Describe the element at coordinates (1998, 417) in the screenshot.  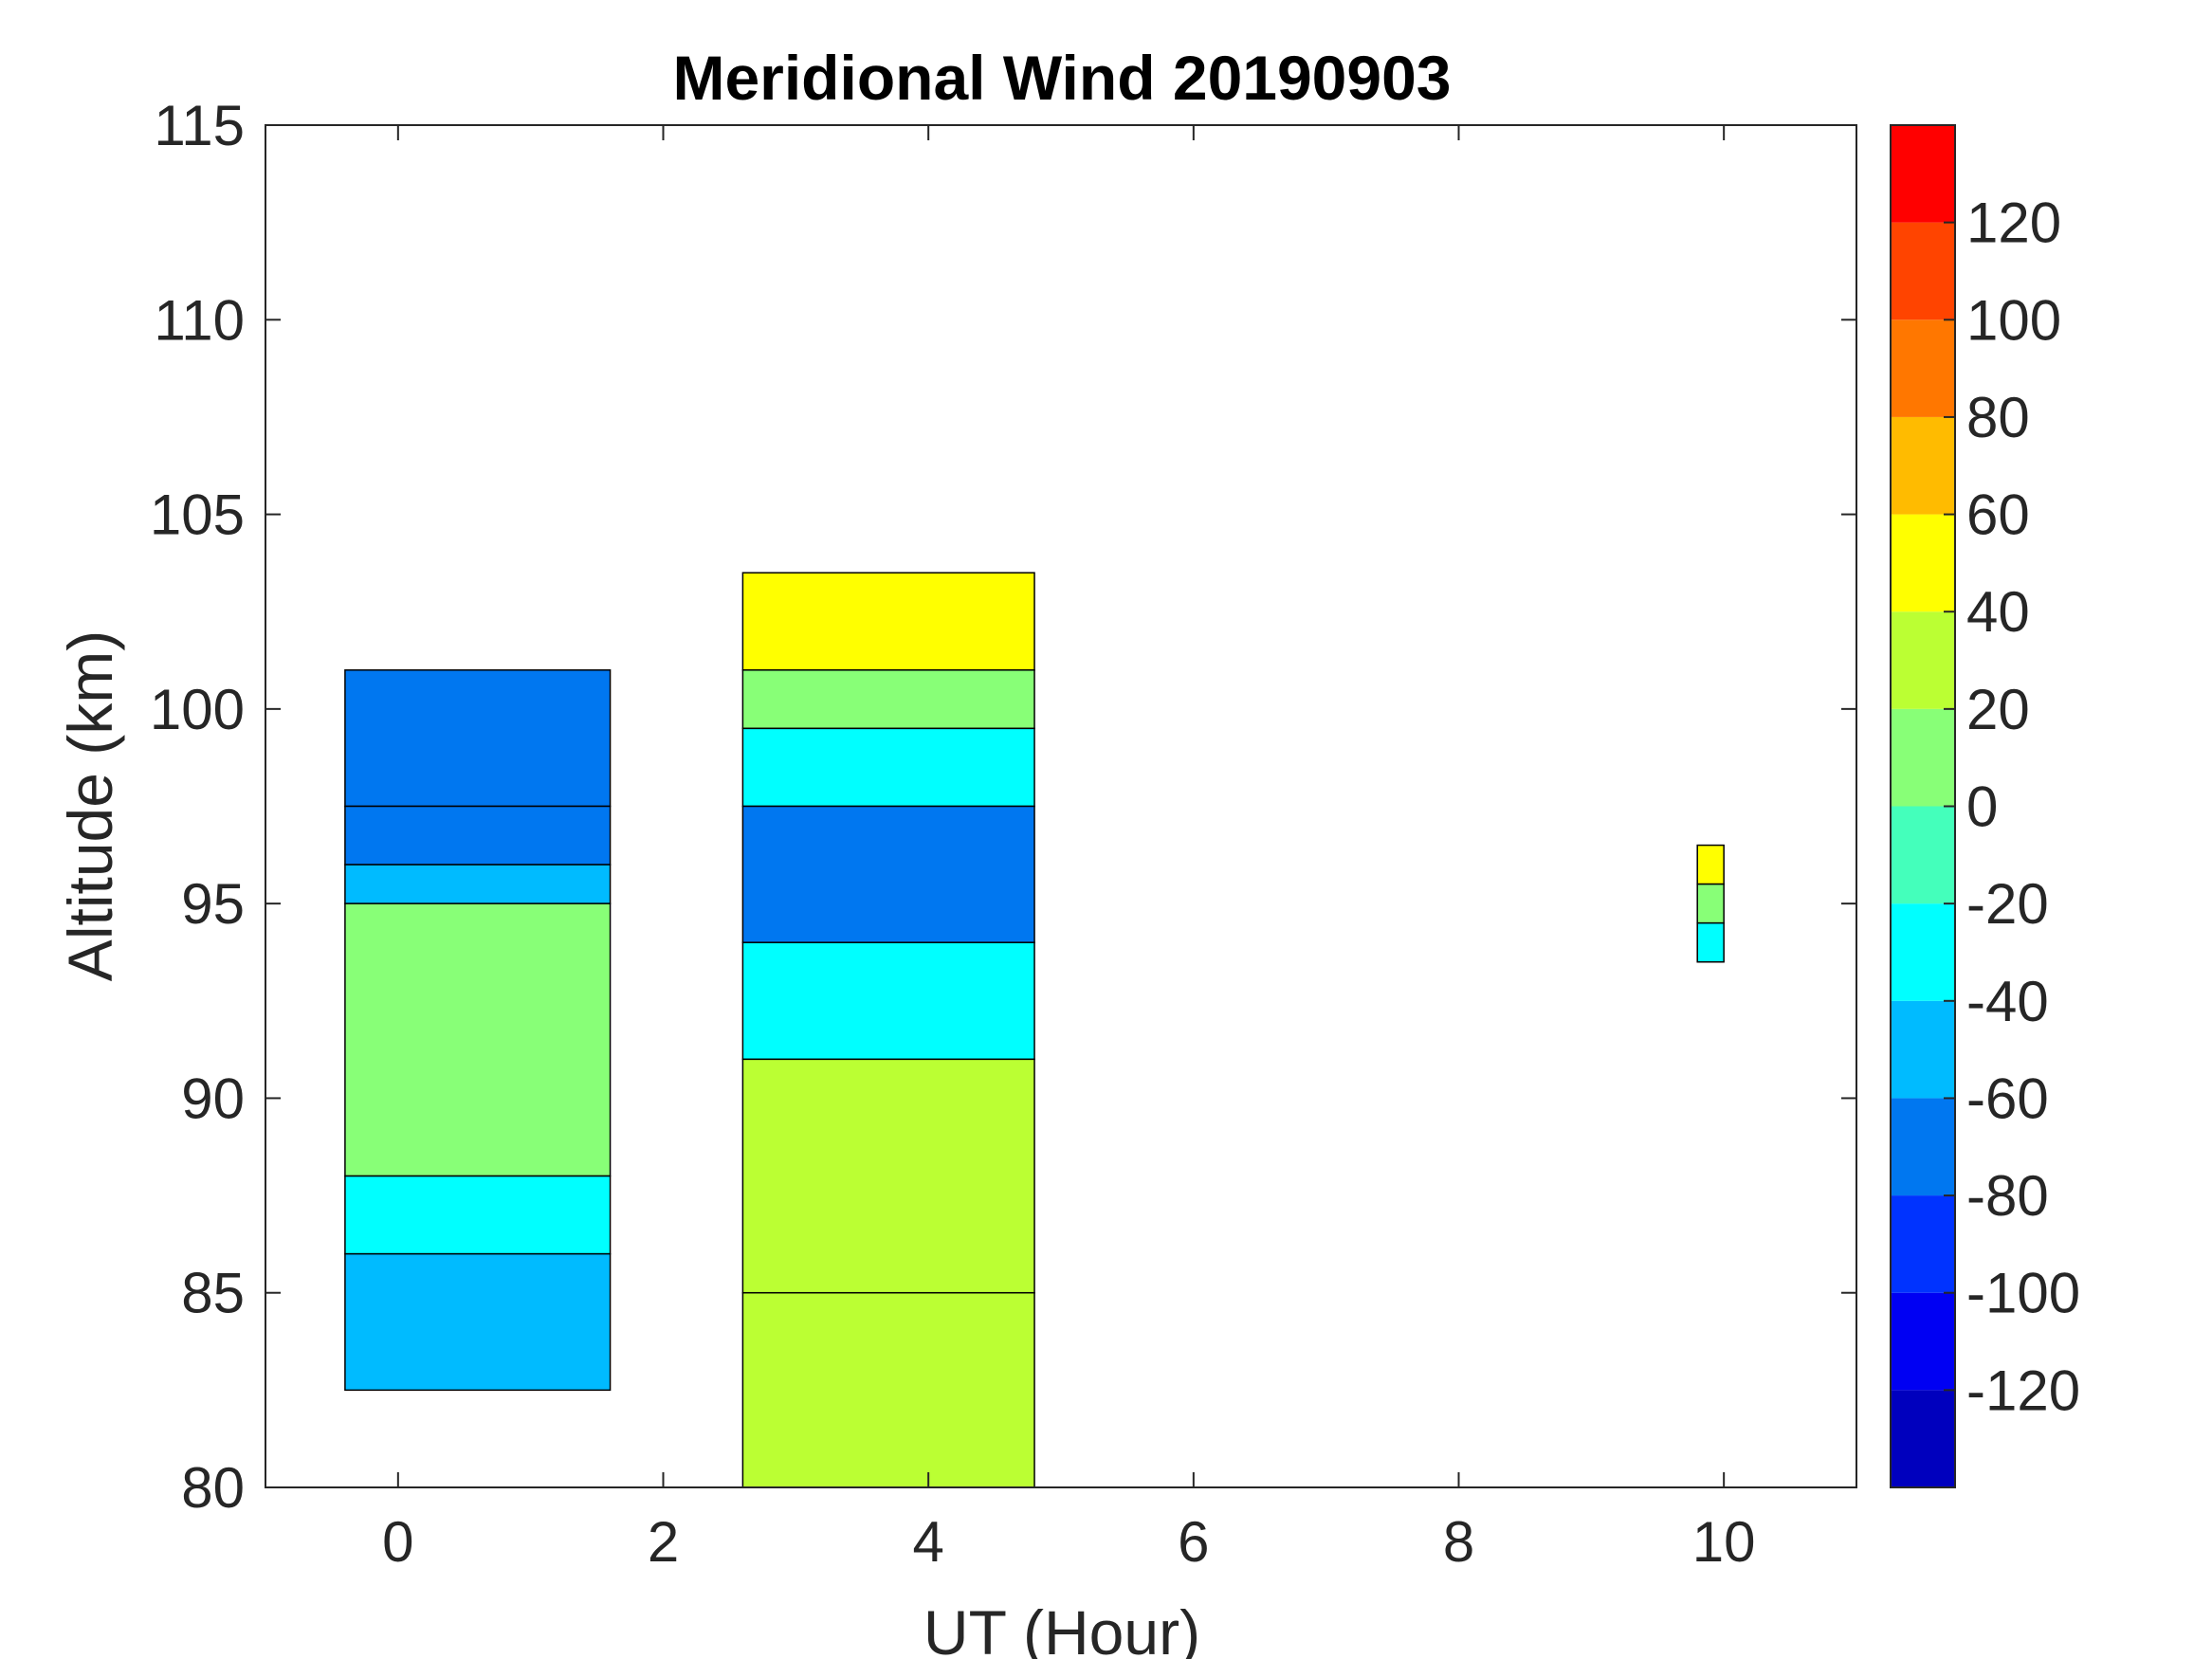
I see `colorbar-tick-label: 80` at that location.